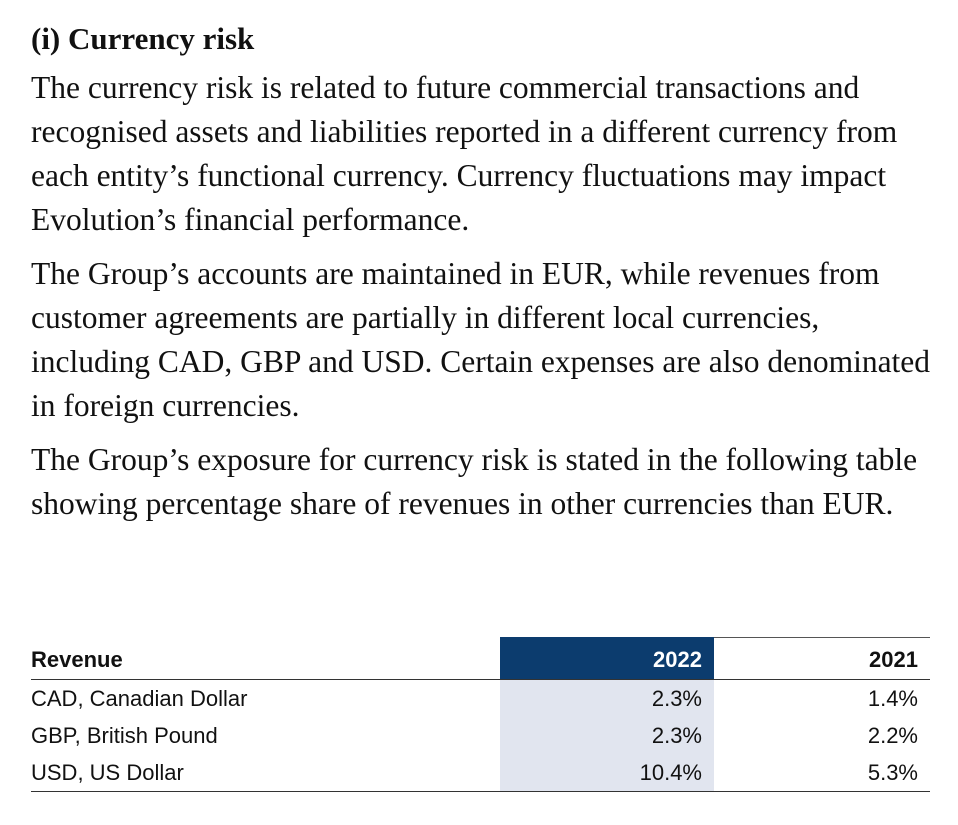 This screenshot has height=825, width=958. I want to click on table-row: GBP, British Pound 2.3% 2.2%, so click(480, 735).